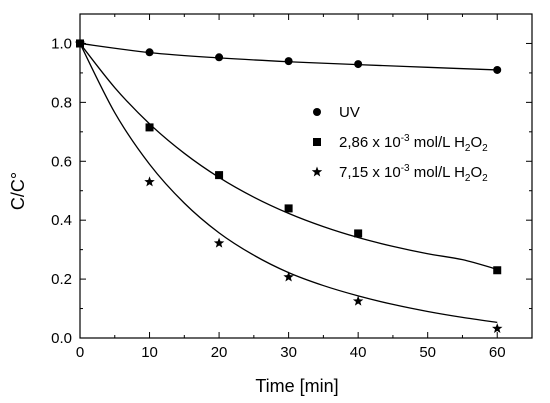  I want to click on legend-item-3: 7,15 x 10-3 mol/L H2O2, so click(399, 173).